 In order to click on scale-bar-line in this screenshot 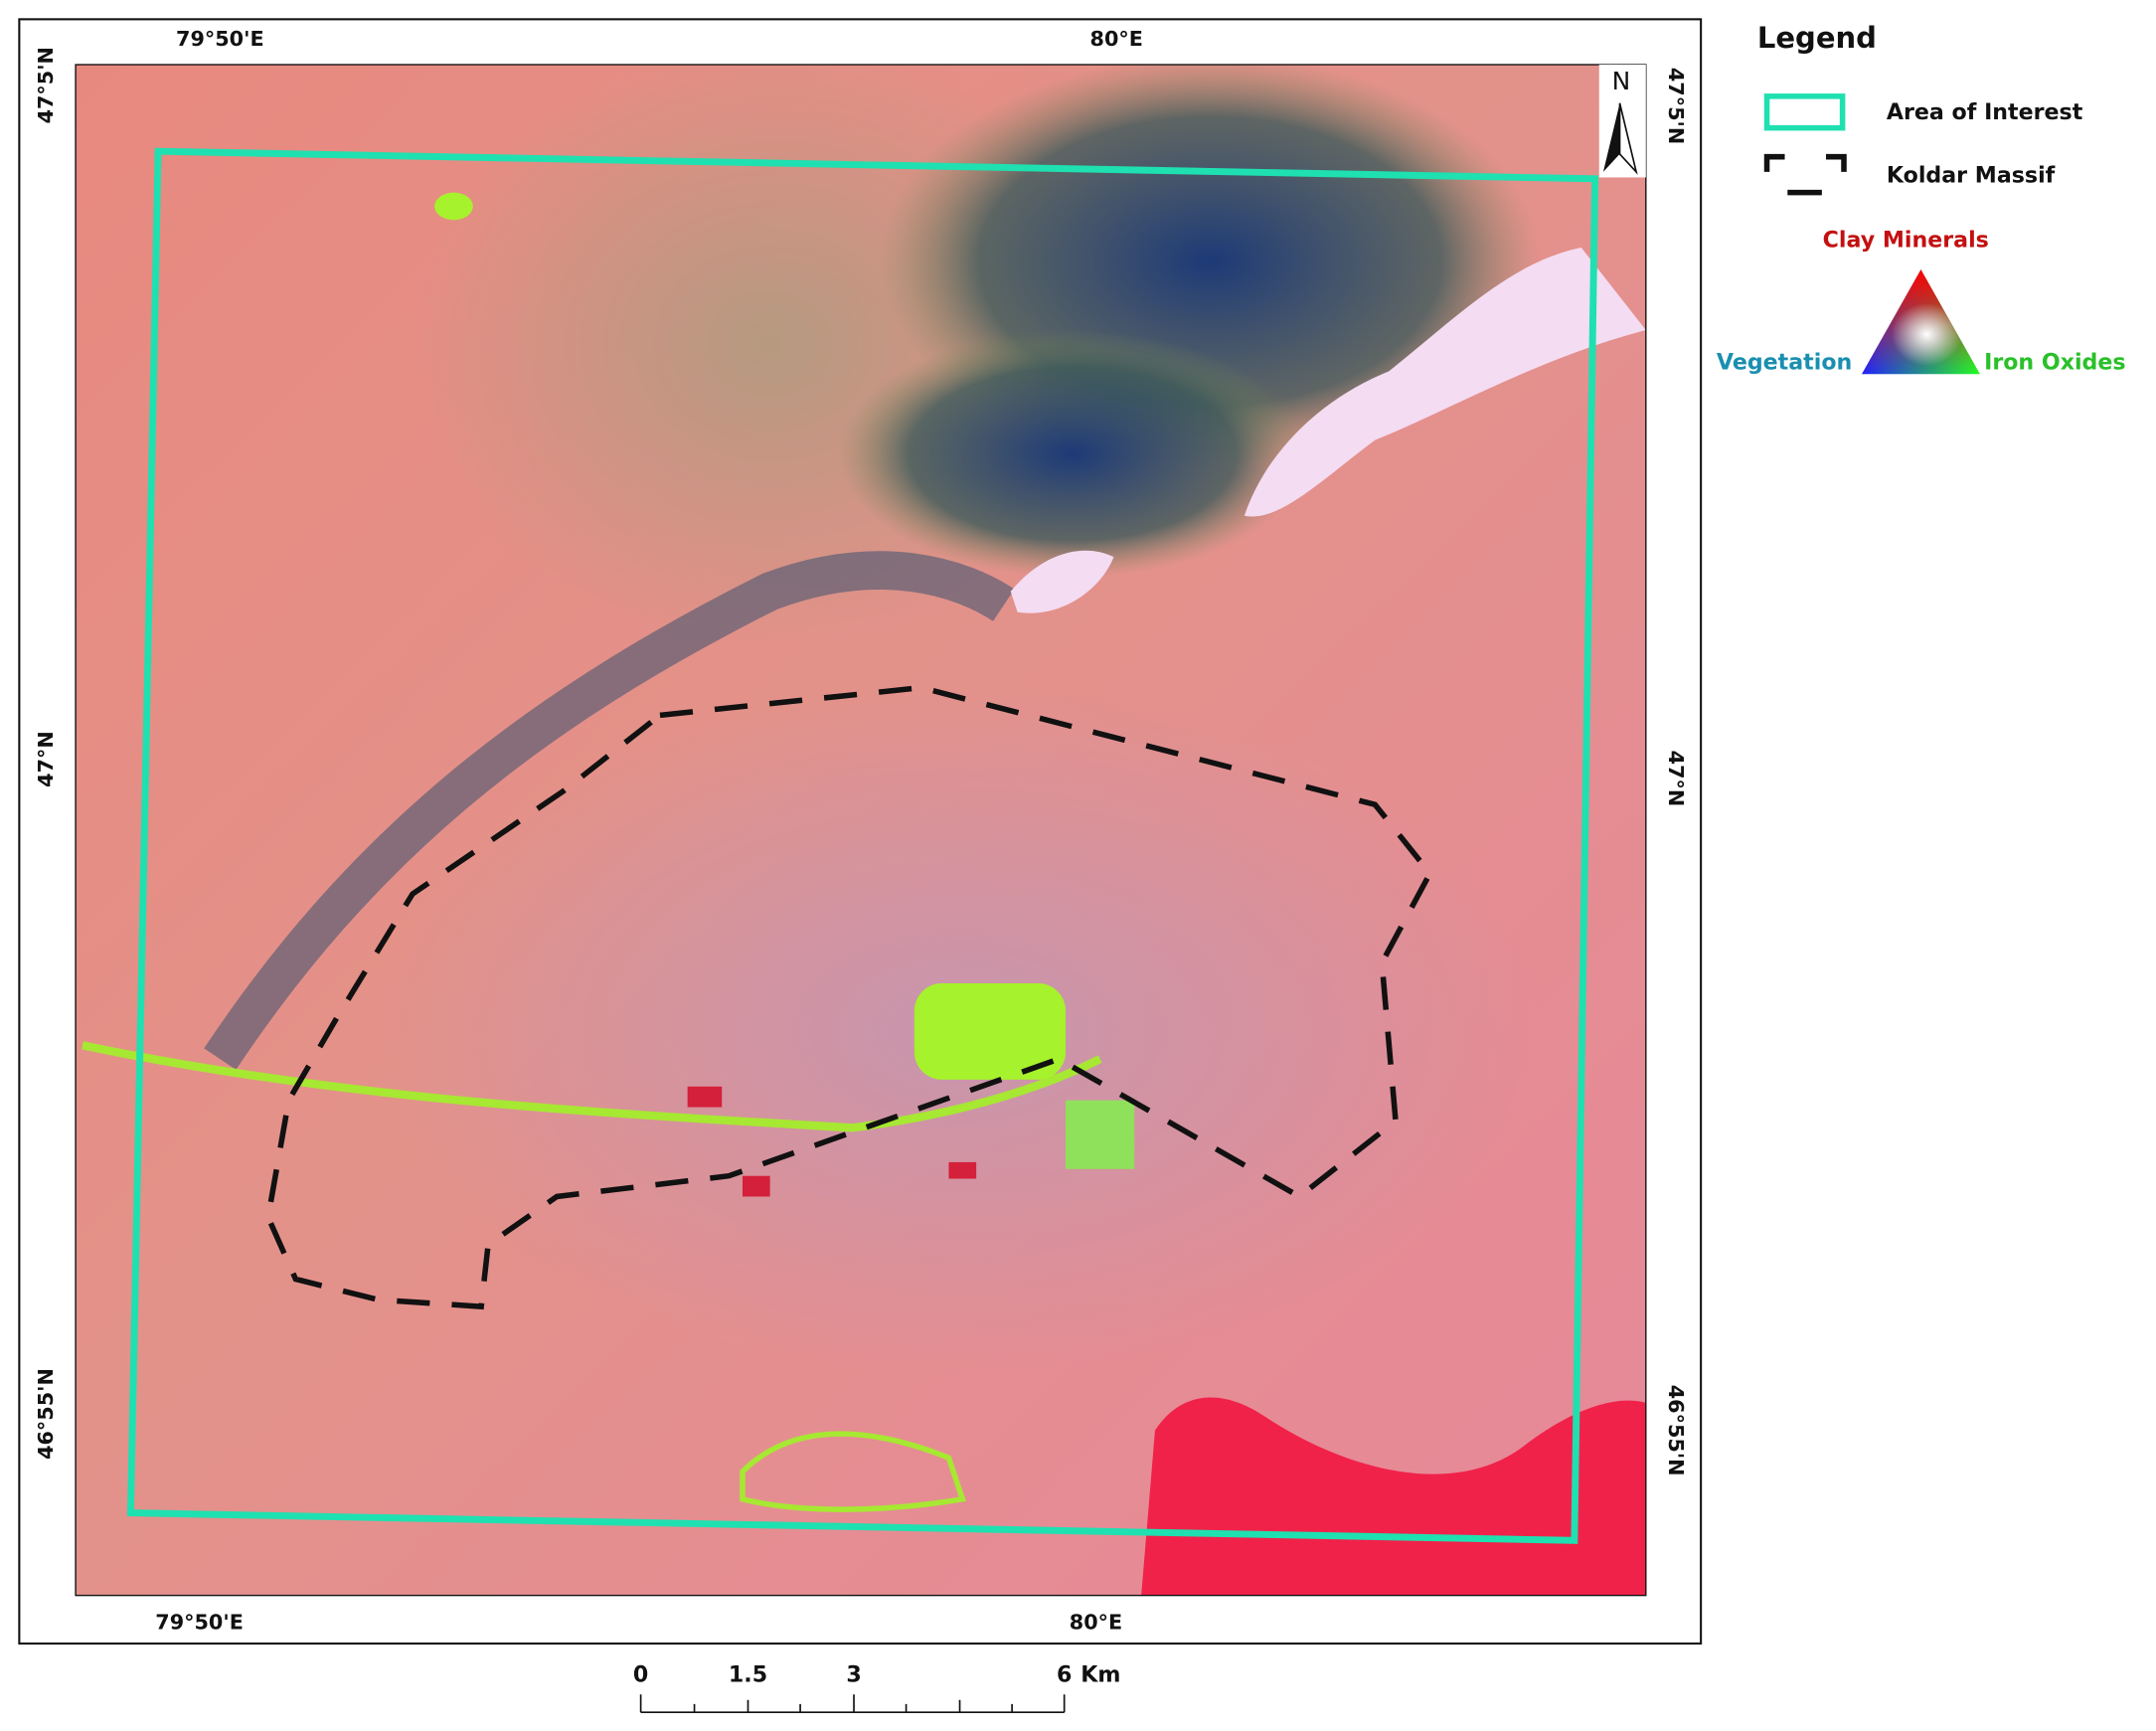, I will do `click(853, 1704)`.